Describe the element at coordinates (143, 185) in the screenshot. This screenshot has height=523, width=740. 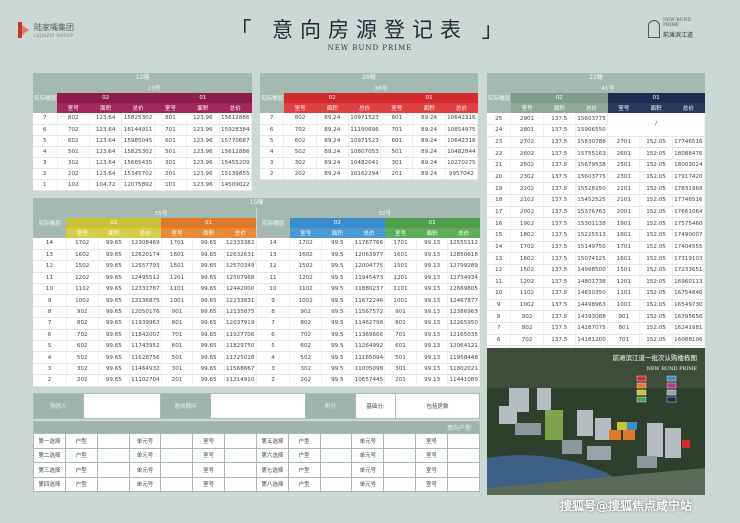
I see `table-row: 1 102 104.72 12075892 101 123.96 14509022` at that location.